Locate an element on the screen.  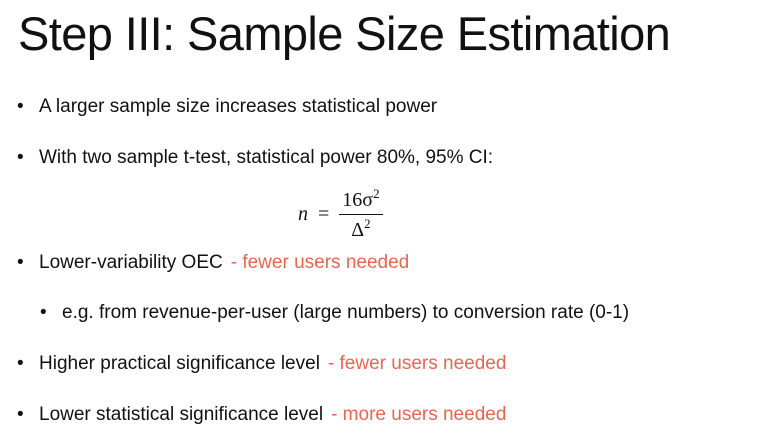
bullet-text: Higher practical significance level is located at coordinates (179, 363).